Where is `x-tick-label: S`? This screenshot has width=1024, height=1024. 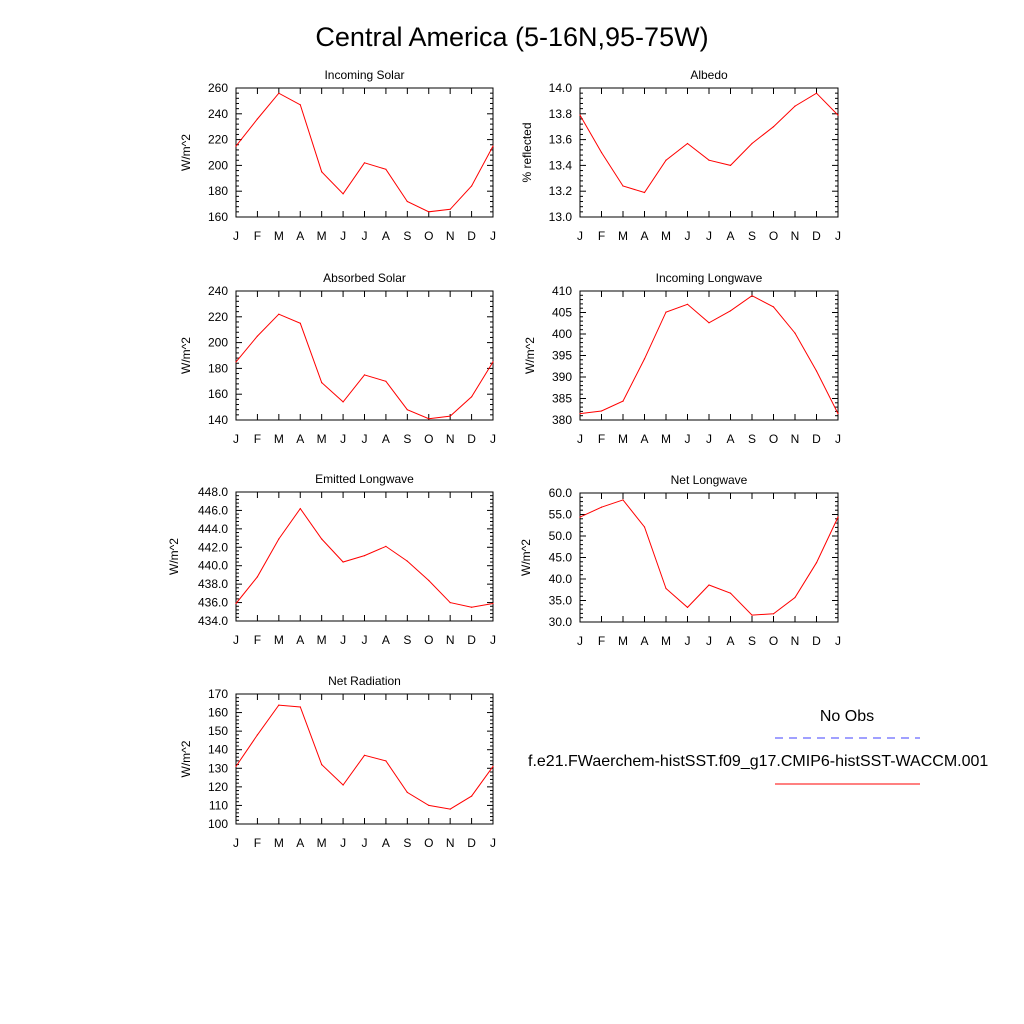
x-tick-label: S is located at coordinates (752, 236).